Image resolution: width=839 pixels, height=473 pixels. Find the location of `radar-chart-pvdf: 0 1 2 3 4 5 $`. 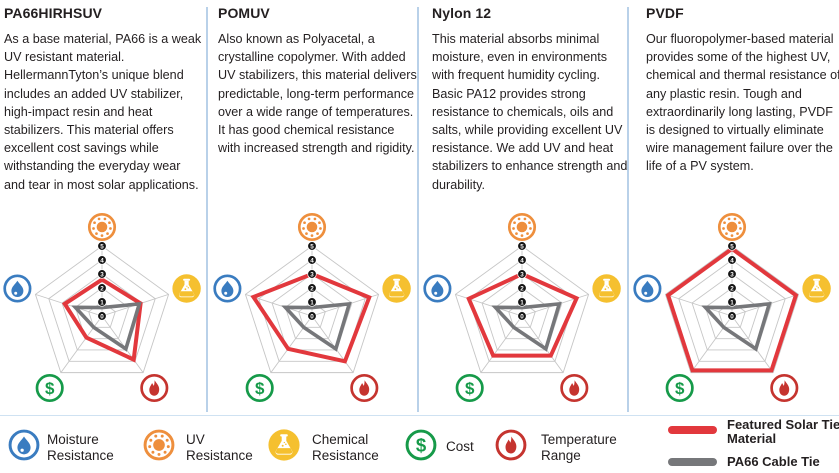

radar-chart-pvdf: 0 1 2 3 4 5 $ is located at coordinates (732, 310).